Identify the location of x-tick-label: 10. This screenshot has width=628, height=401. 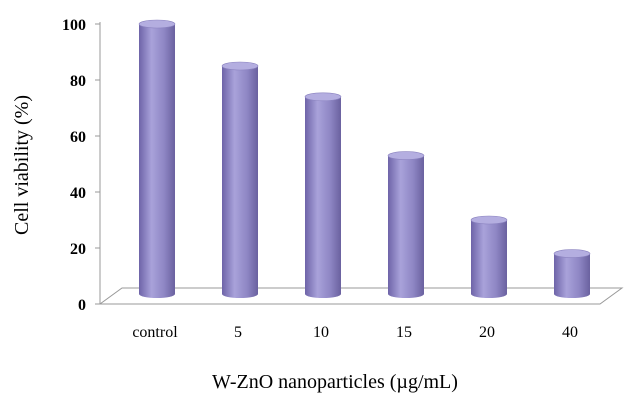
(321, 332).